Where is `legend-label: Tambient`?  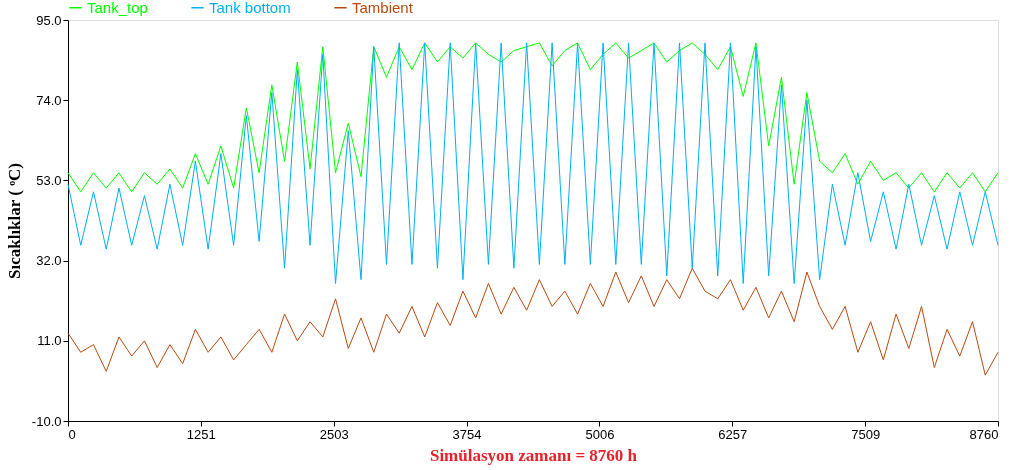
legend-label: Tambient is located at coordinates (383, 8).